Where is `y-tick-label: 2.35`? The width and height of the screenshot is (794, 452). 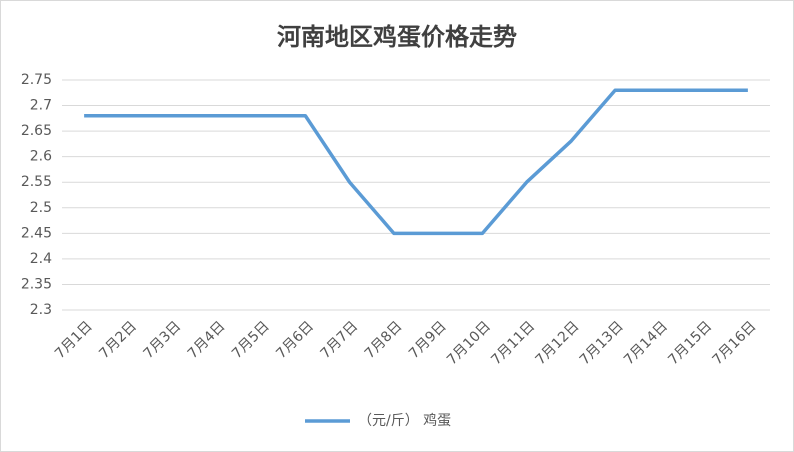 y-tick-label: 2.35 is located at coordinates (36, 284).